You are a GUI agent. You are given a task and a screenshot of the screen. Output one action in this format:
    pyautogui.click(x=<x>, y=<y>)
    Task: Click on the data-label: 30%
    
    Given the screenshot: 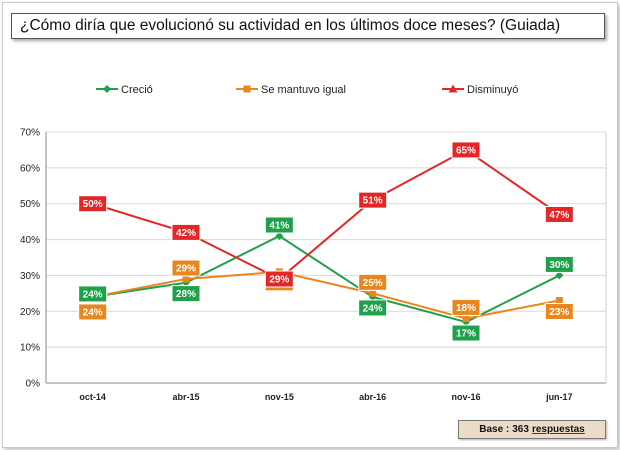 What is the action you would take?
    pyautogui.click(x=559, y=265)
    